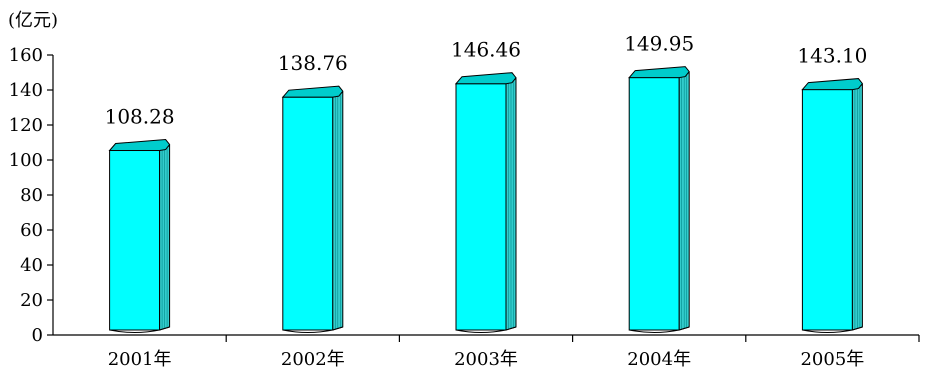  What do you see at coordinates (659, 358) in the screenshot?
I see `x-category-label: 2004年` at bounding box center [659, 358].